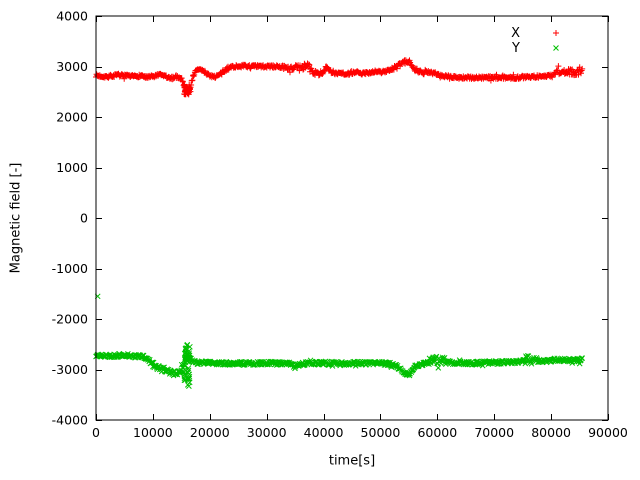 Image resolution: width=640 pixels, height=480 pixels. What do you see at coordinates (352, 461) in the screenshot?
I see `x-axis-label: time[s]` at bounding box center [352, 461].